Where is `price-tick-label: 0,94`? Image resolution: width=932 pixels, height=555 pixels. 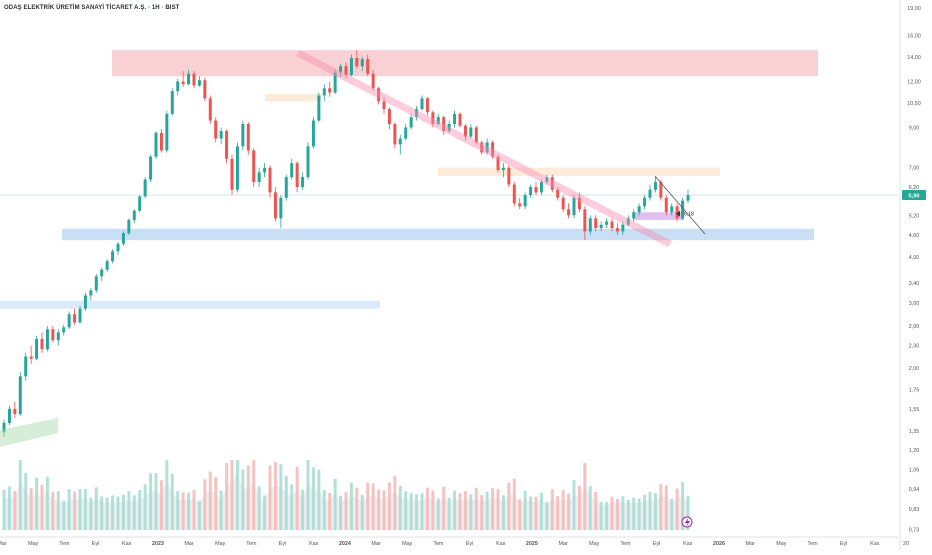 price-tick-label: 0,94 is located at coordinates (914, 490).